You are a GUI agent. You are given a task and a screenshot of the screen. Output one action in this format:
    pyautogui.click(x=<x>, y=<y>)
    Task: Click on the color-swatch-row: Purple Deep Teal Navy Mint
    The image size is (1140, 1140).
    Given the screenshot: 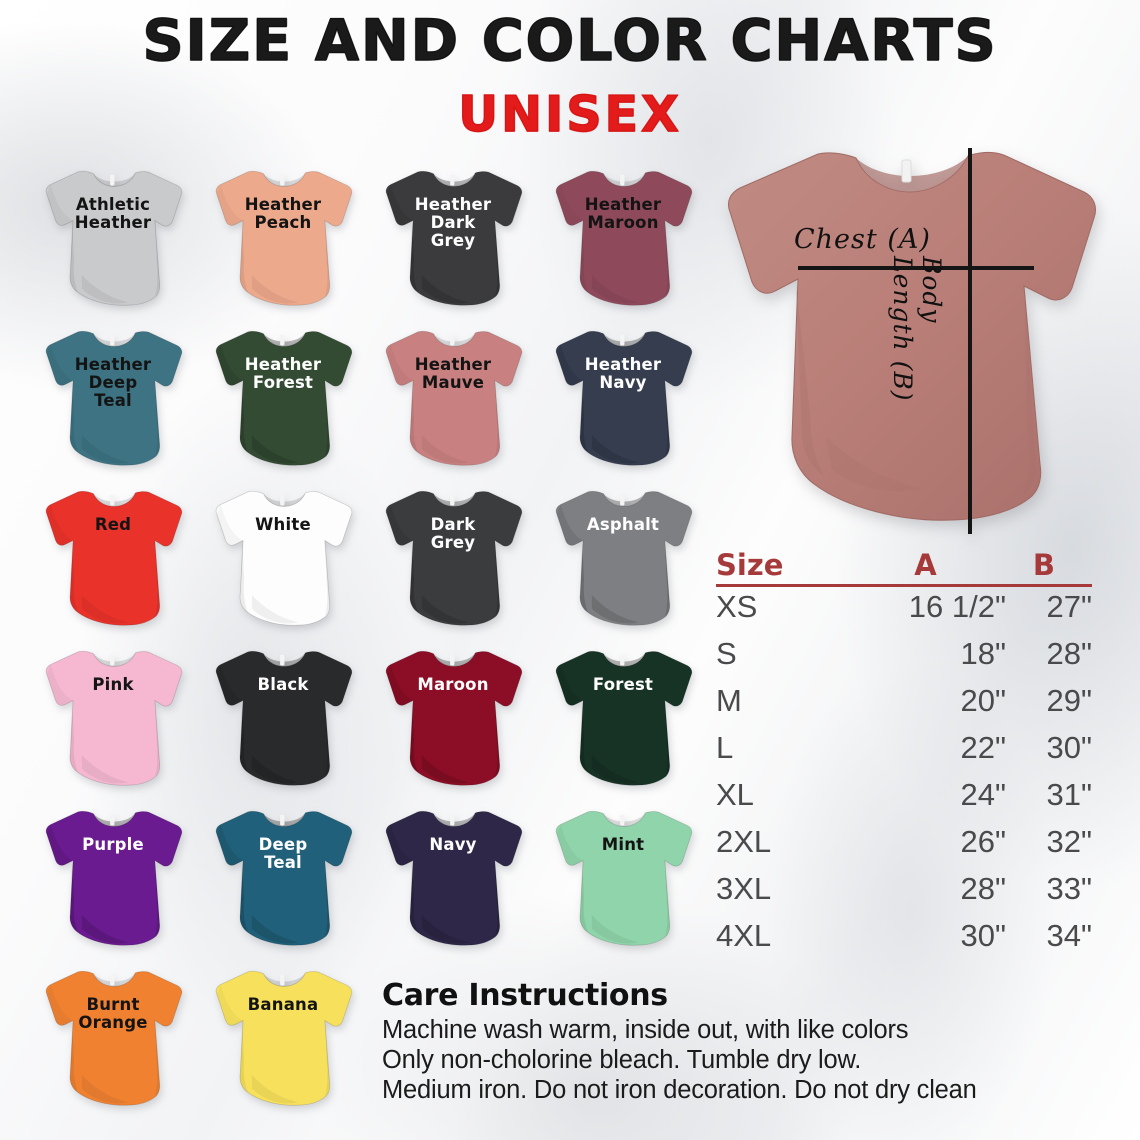 What is the action you would take?
    pyautogui.click(x=368, y=880)
    